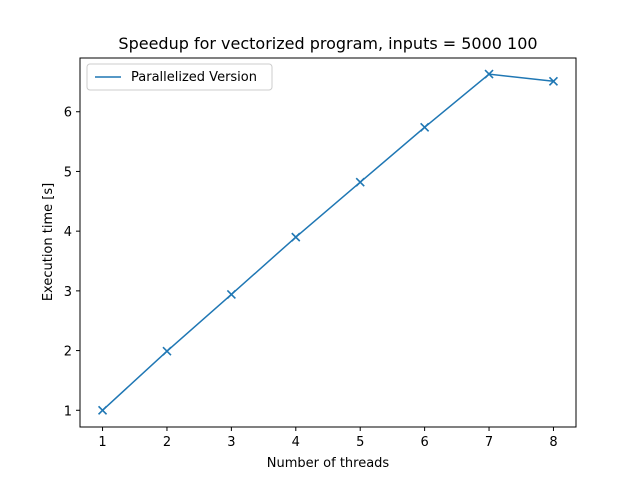 The height and width of the screenshot is (480, 640). I want to click on y-tick-label: 5, so click(68, 172).